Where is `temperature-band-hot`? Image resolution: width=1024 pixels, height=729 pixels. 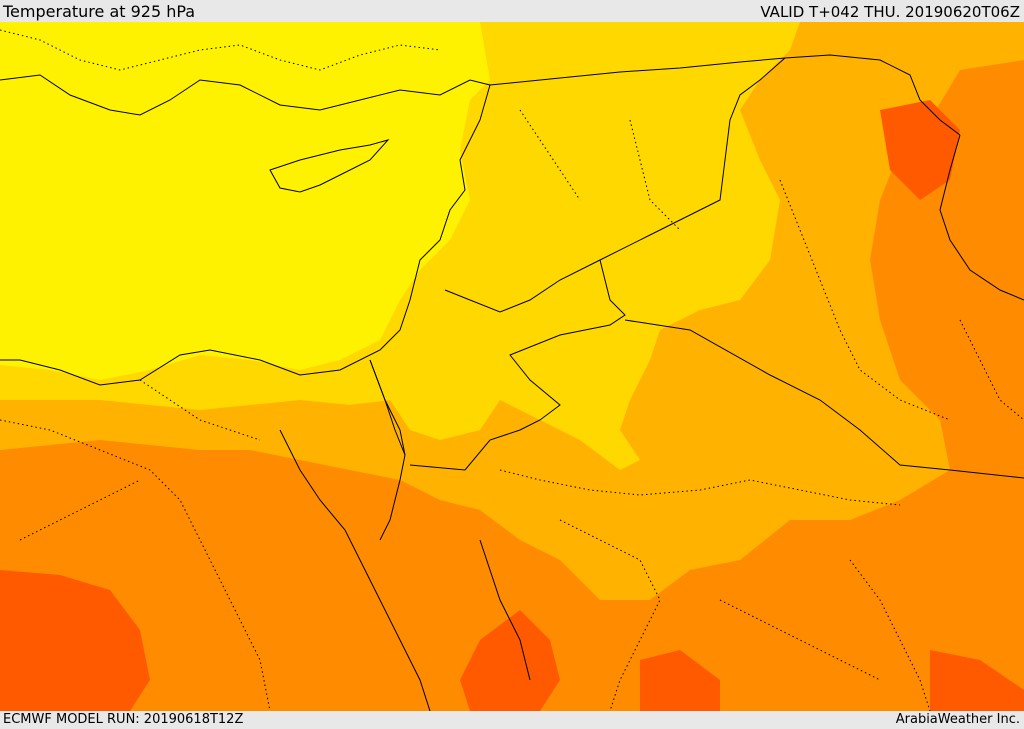 temperature-band-hot is located at coordinates (75, 640).